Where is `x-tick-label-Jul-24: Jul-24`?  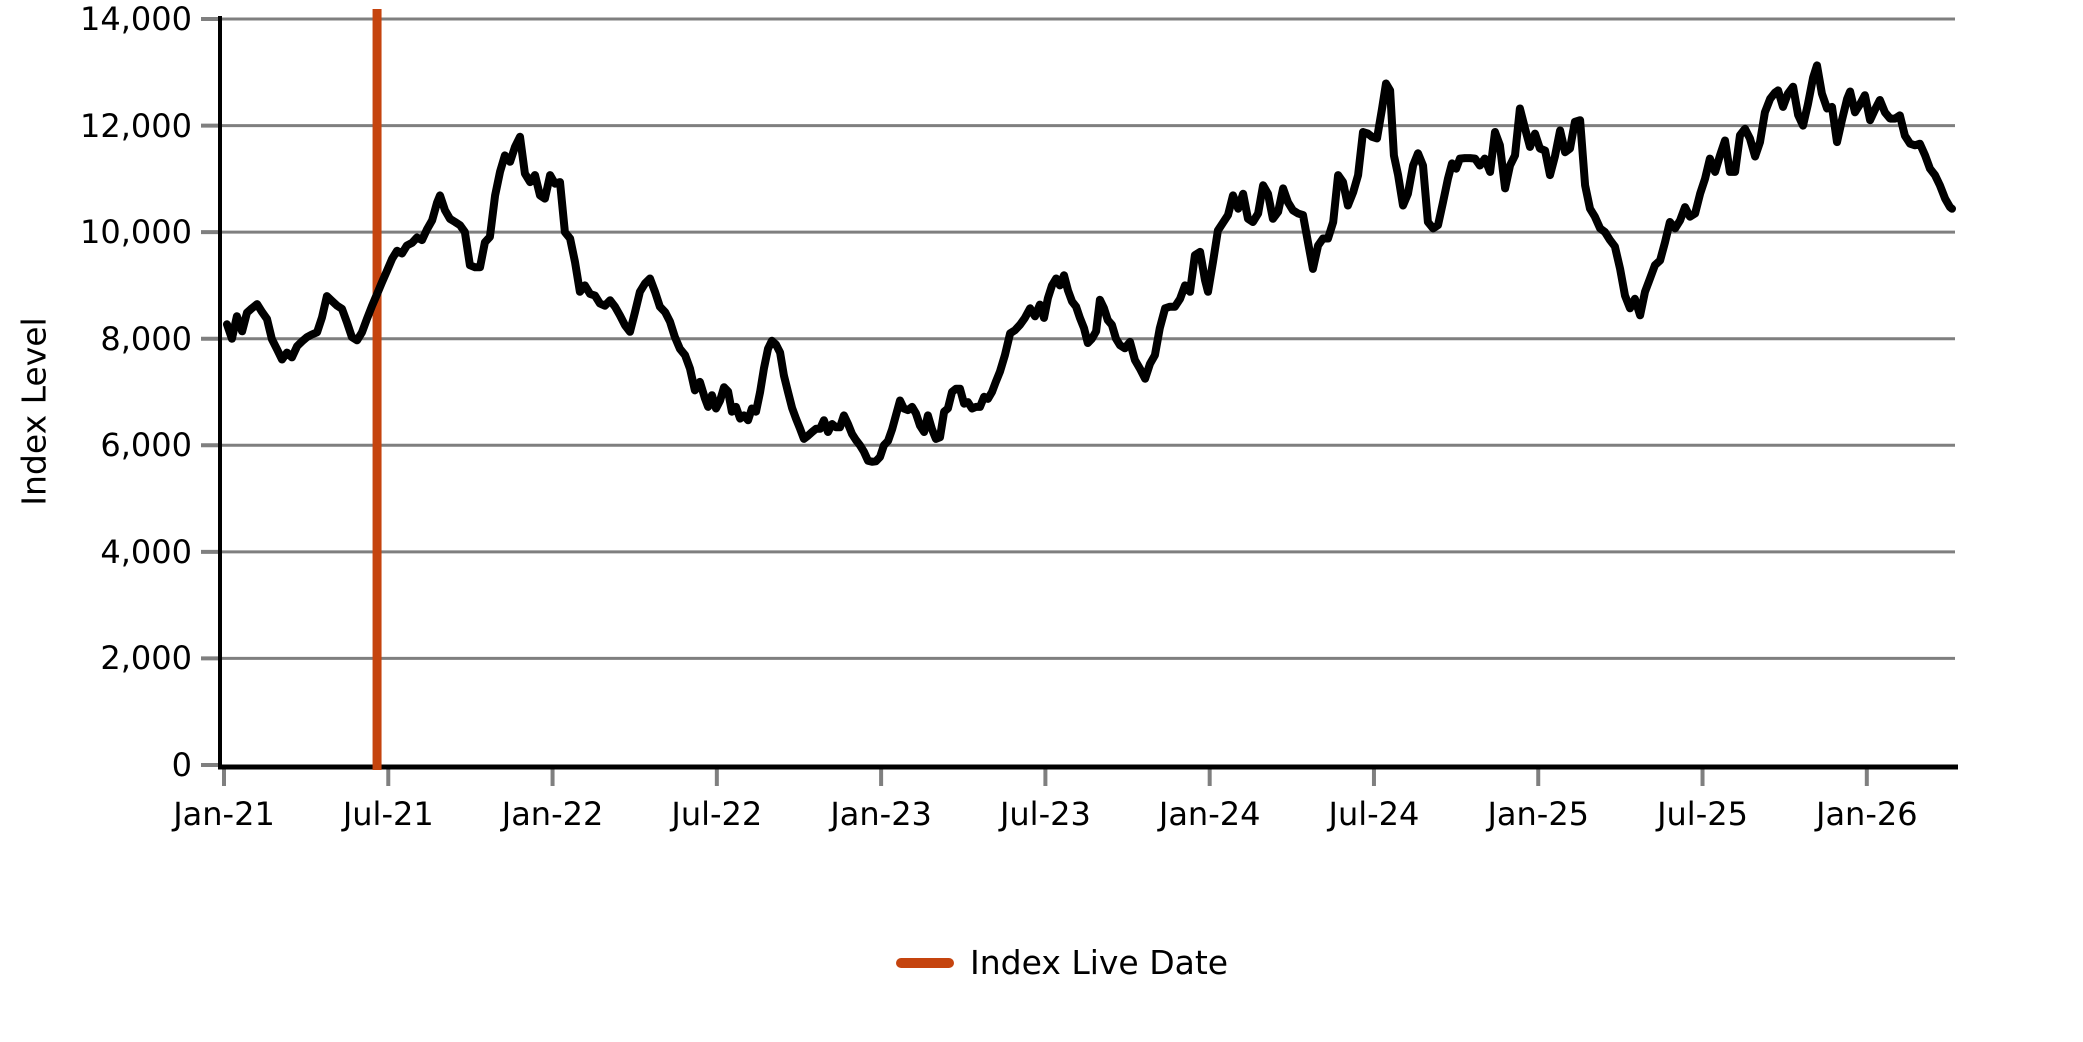
x-tick-label-Jul-24: Jul-24 is located at coordinates (1374, 814).